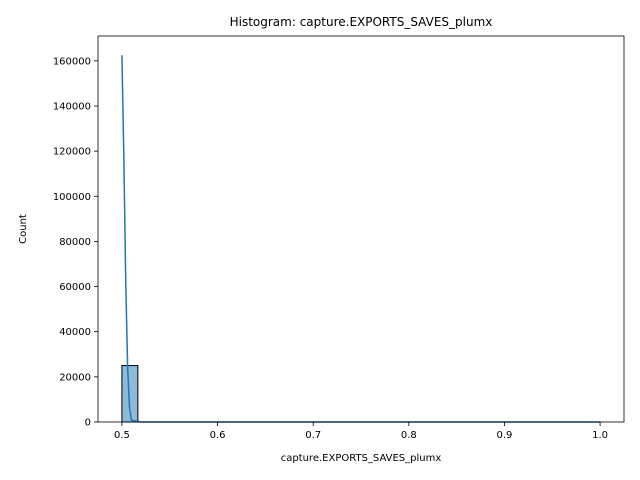  Describe the element at coordinates (75, 287) in the screenshot. I see `y-tick-label-3: 60000` at that location.